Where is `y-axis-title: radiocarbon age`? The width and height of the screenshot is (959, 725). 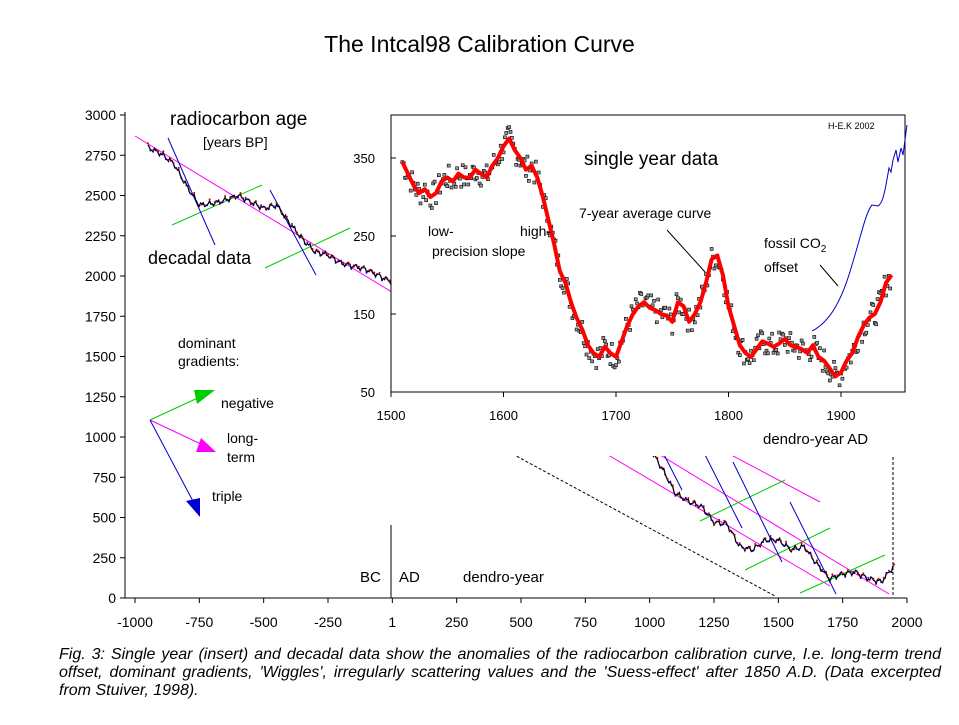
y-axis-title: radiocarbon age is located at coordinates (238, 119).